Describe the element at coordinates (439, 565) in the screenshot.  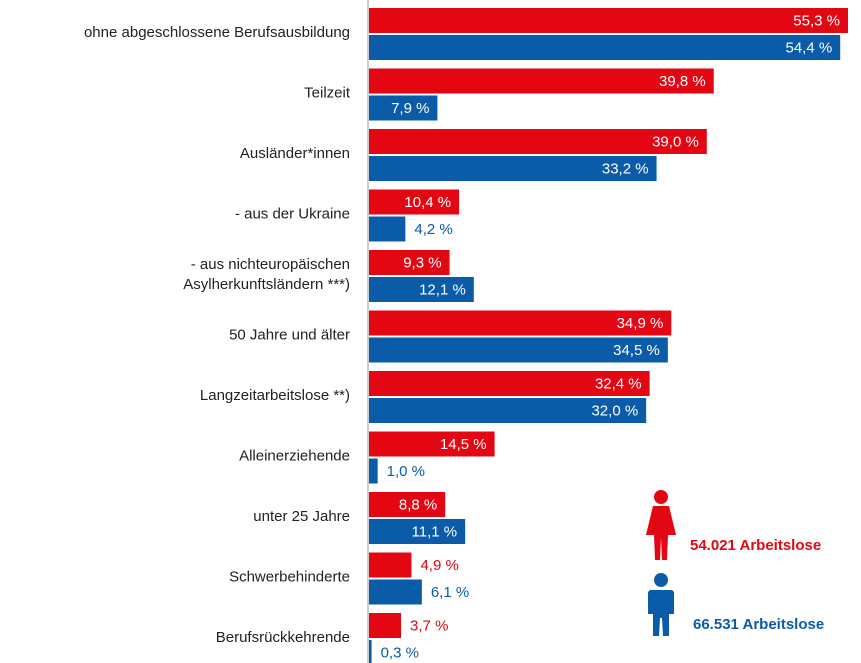
I see `value-label: 4,9 %` at that location.